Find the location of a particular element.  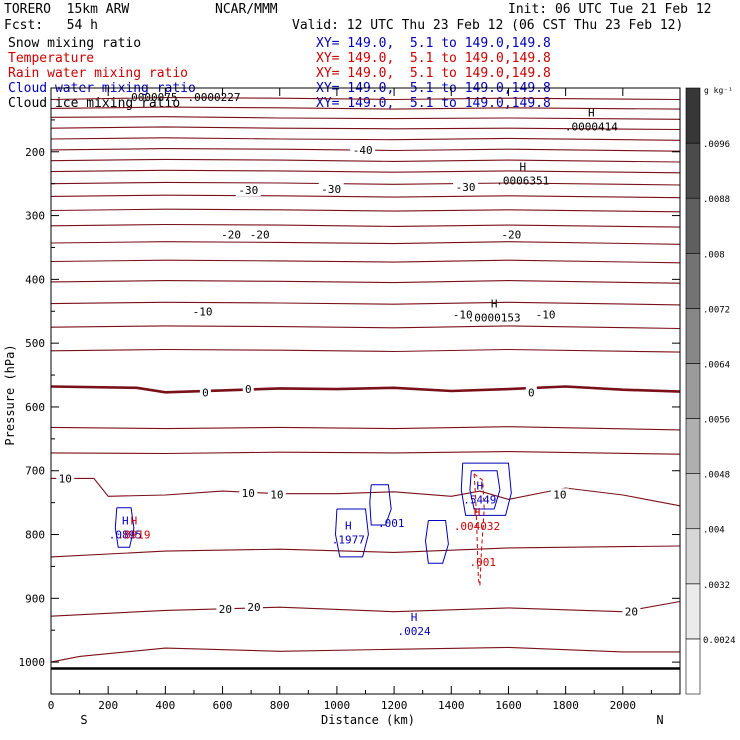

maximum-value-label: .0000075 is located at coordinates (151, 97).